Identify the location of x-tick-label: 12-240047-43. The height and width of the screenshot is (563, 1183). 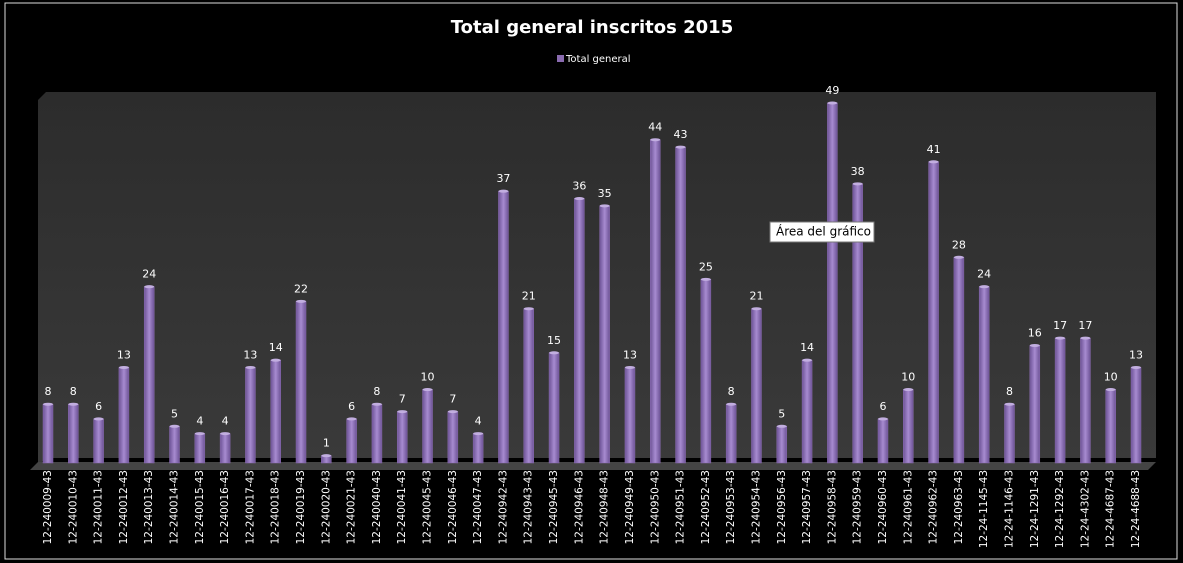
(478, 507).